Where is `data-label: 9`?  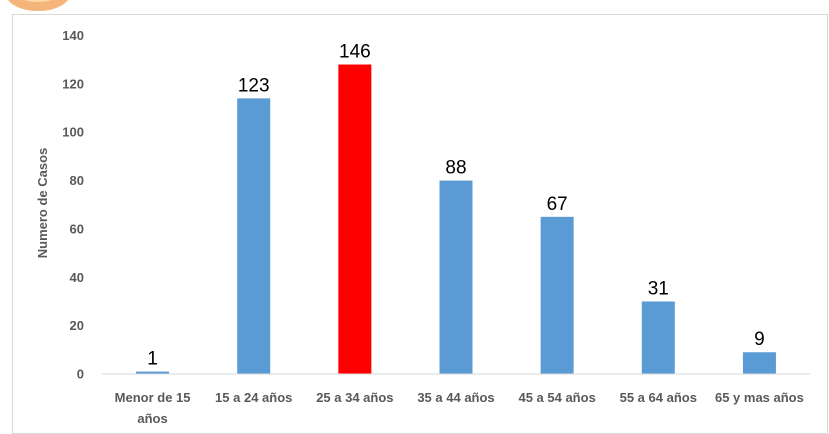
data-label: 9 is located at coordinates (759, 339).